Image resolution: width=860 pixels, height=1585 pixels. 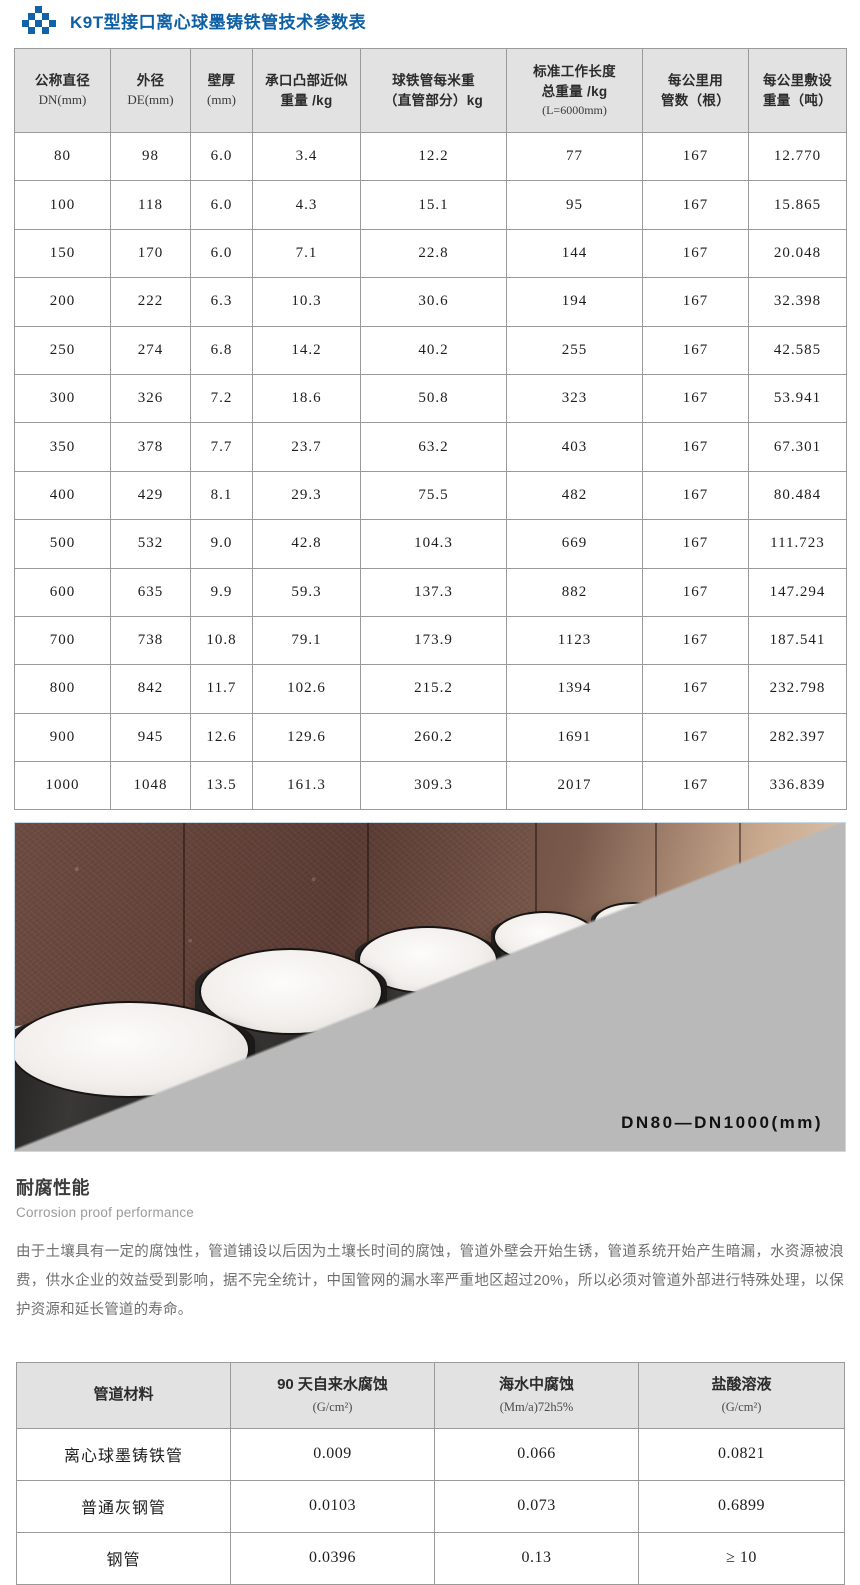 I want to click on corrosion-value-cell: 0.0821, so click(x=741, y=1454).